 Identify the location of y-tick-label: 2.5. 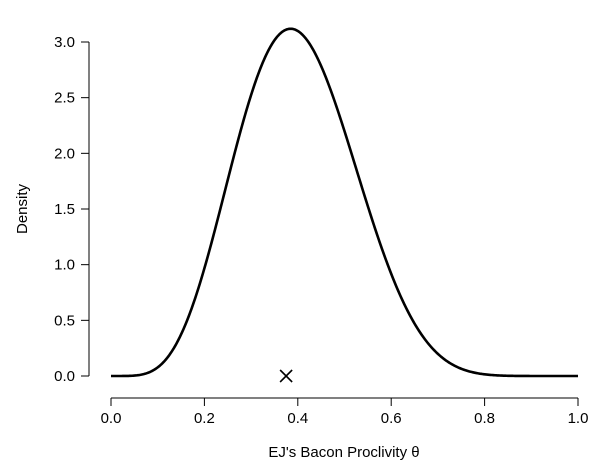
(64, 98).